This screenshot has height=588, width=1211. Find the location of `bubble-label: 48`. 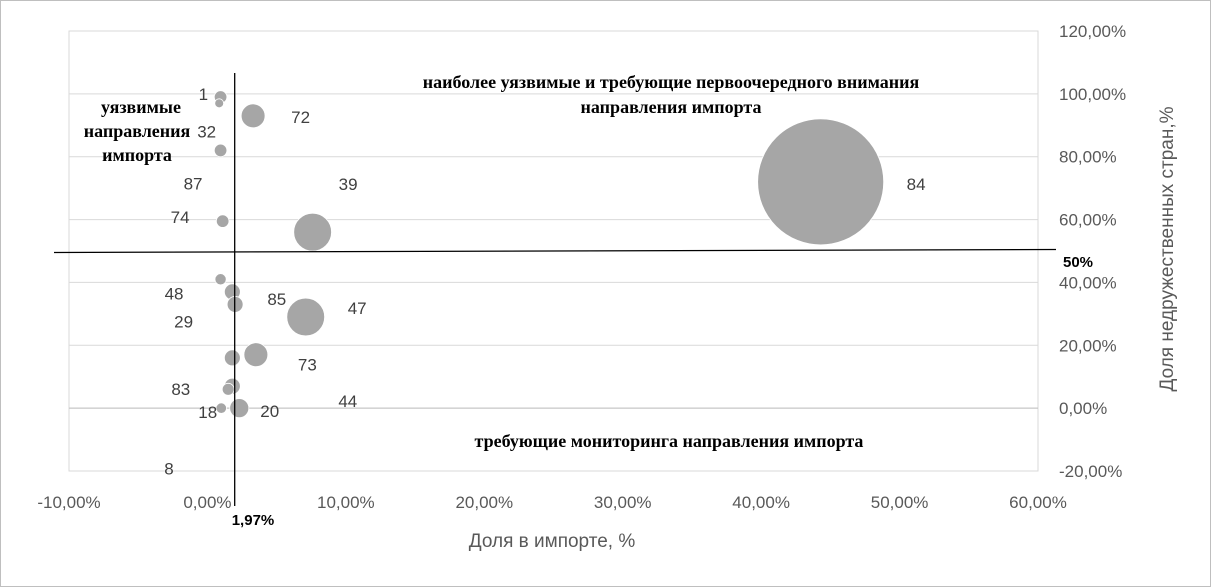

bubble-label: 48 is located at coordinates (174, 293).